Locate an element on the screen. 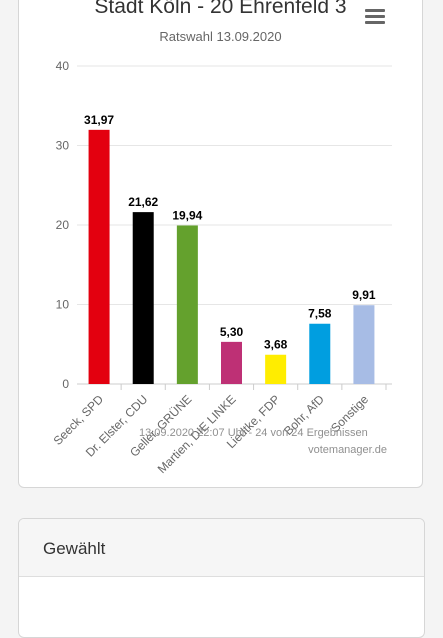  chart-subtitle: Ratswahl 13.09.2020 is located at coordinates (220, 36).